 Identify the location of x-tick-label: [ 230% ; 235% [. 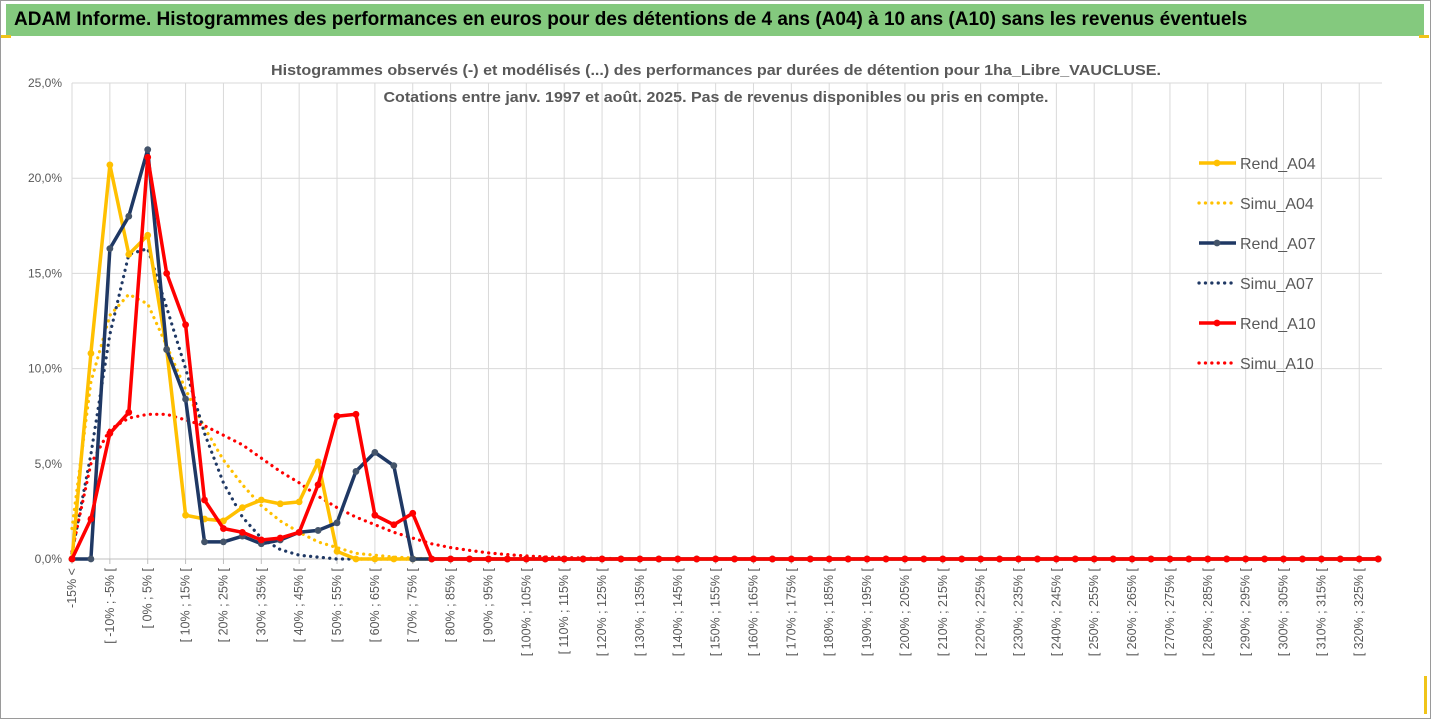
(1019, 611).